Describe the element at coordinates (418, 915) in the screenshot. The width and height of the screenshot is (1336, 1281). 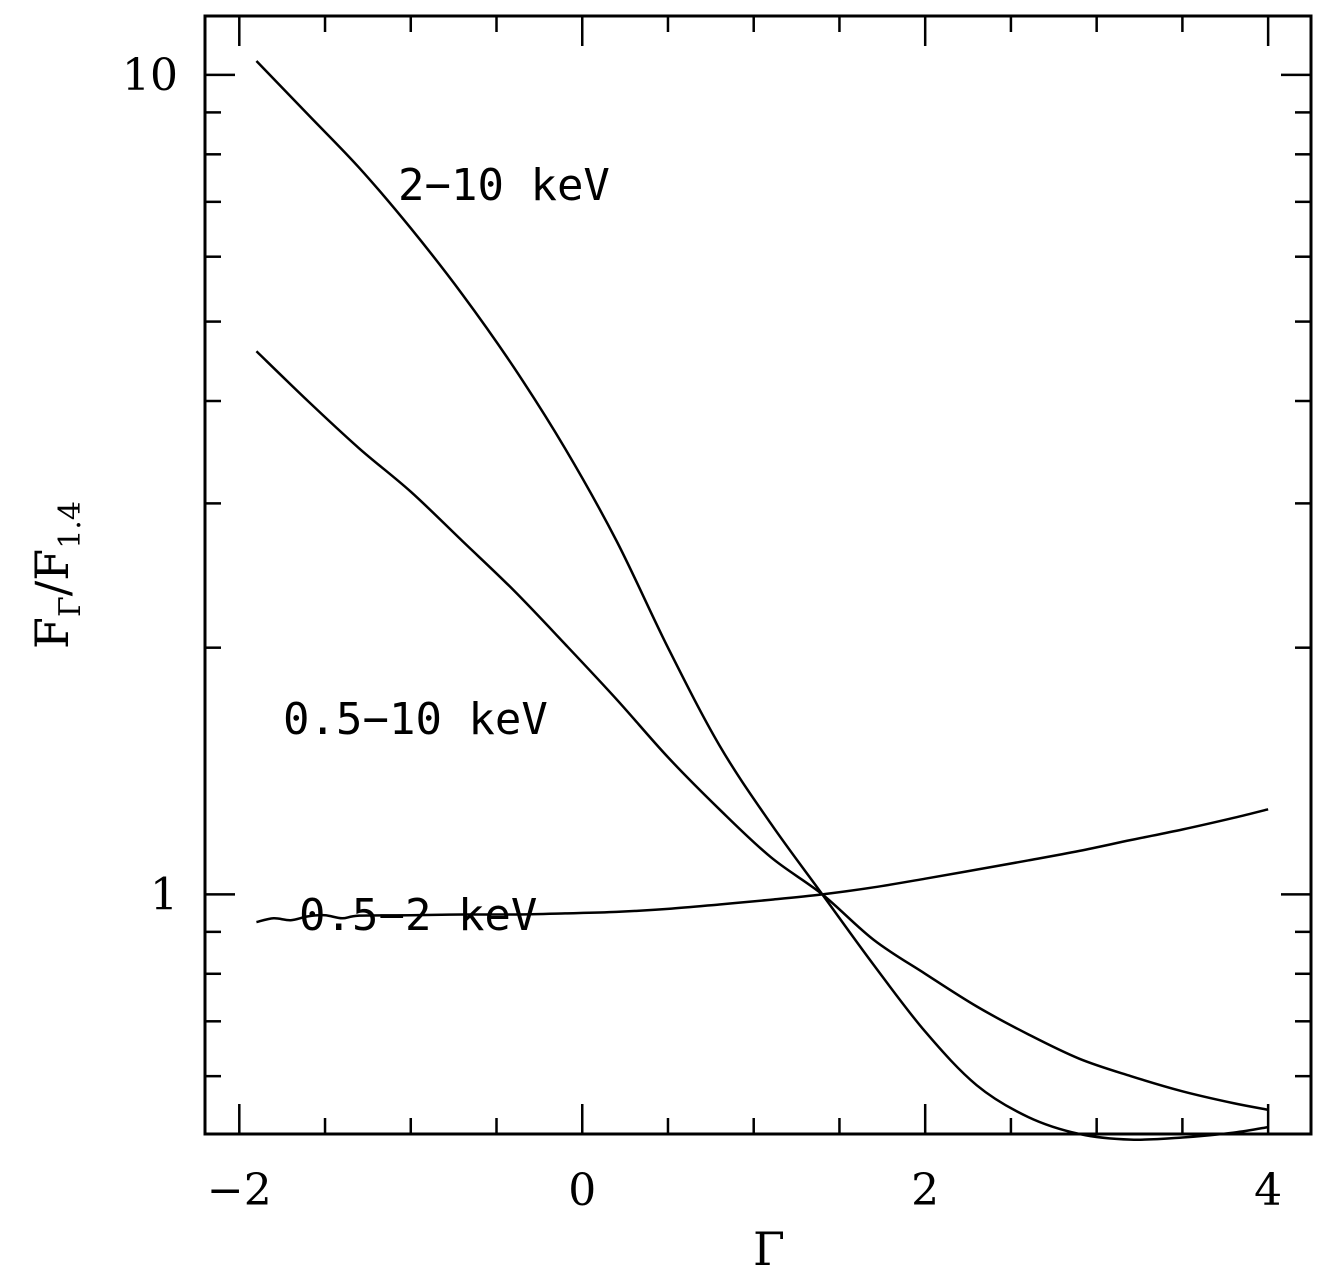
I see `series-label-0.5-2kev: 0.5−2 keV` at that location.